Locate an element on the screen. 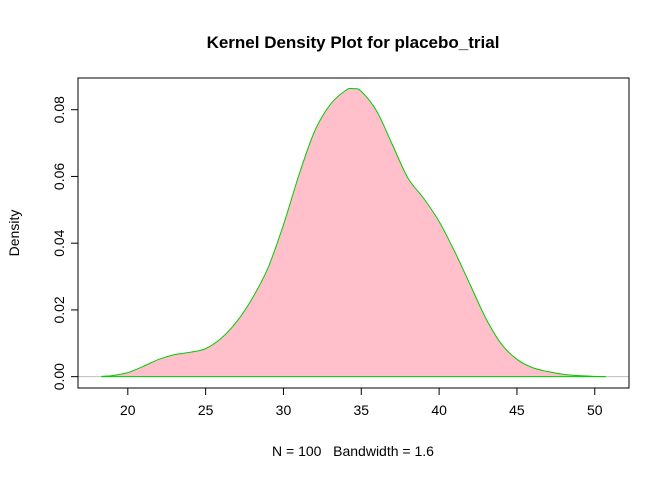 This screenshot has width=672, height=480. y-tick-label: 0.00 is located at coordinates (59, 376).